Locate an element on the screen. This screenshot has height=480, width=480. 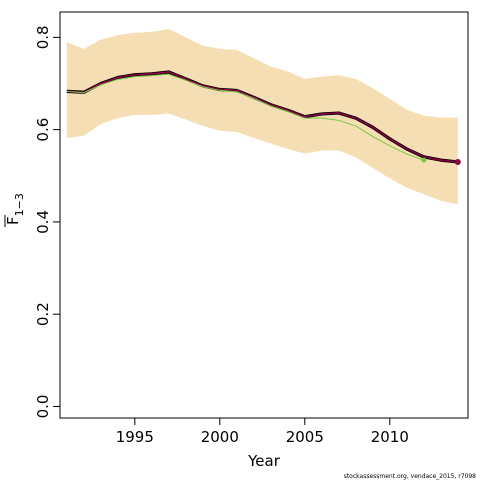
x-tick-label: 2010 is located at coordinates (390, 437).